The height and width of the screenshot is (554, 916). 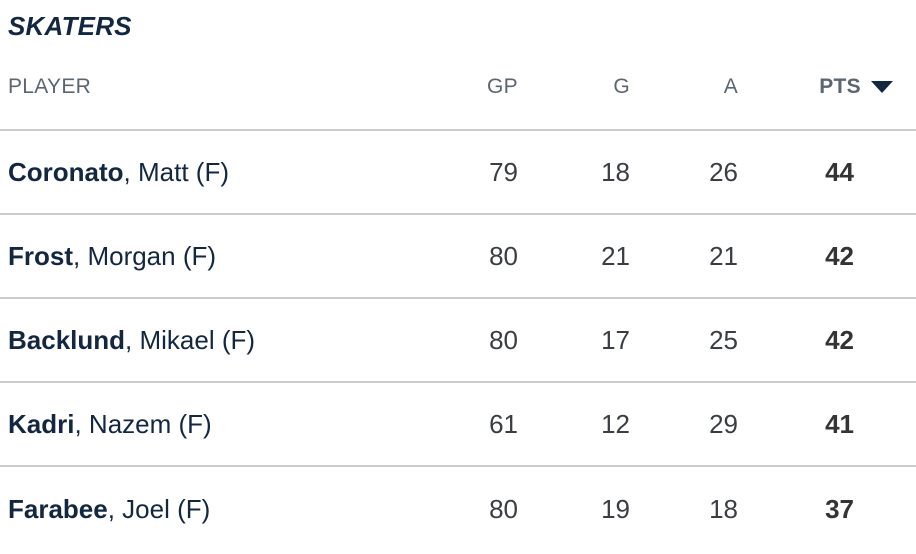 What do you see at coordinates (50, 86) in the screenshot?
I see `column-header-player: PLAYER` at bounding box center [50, 86].